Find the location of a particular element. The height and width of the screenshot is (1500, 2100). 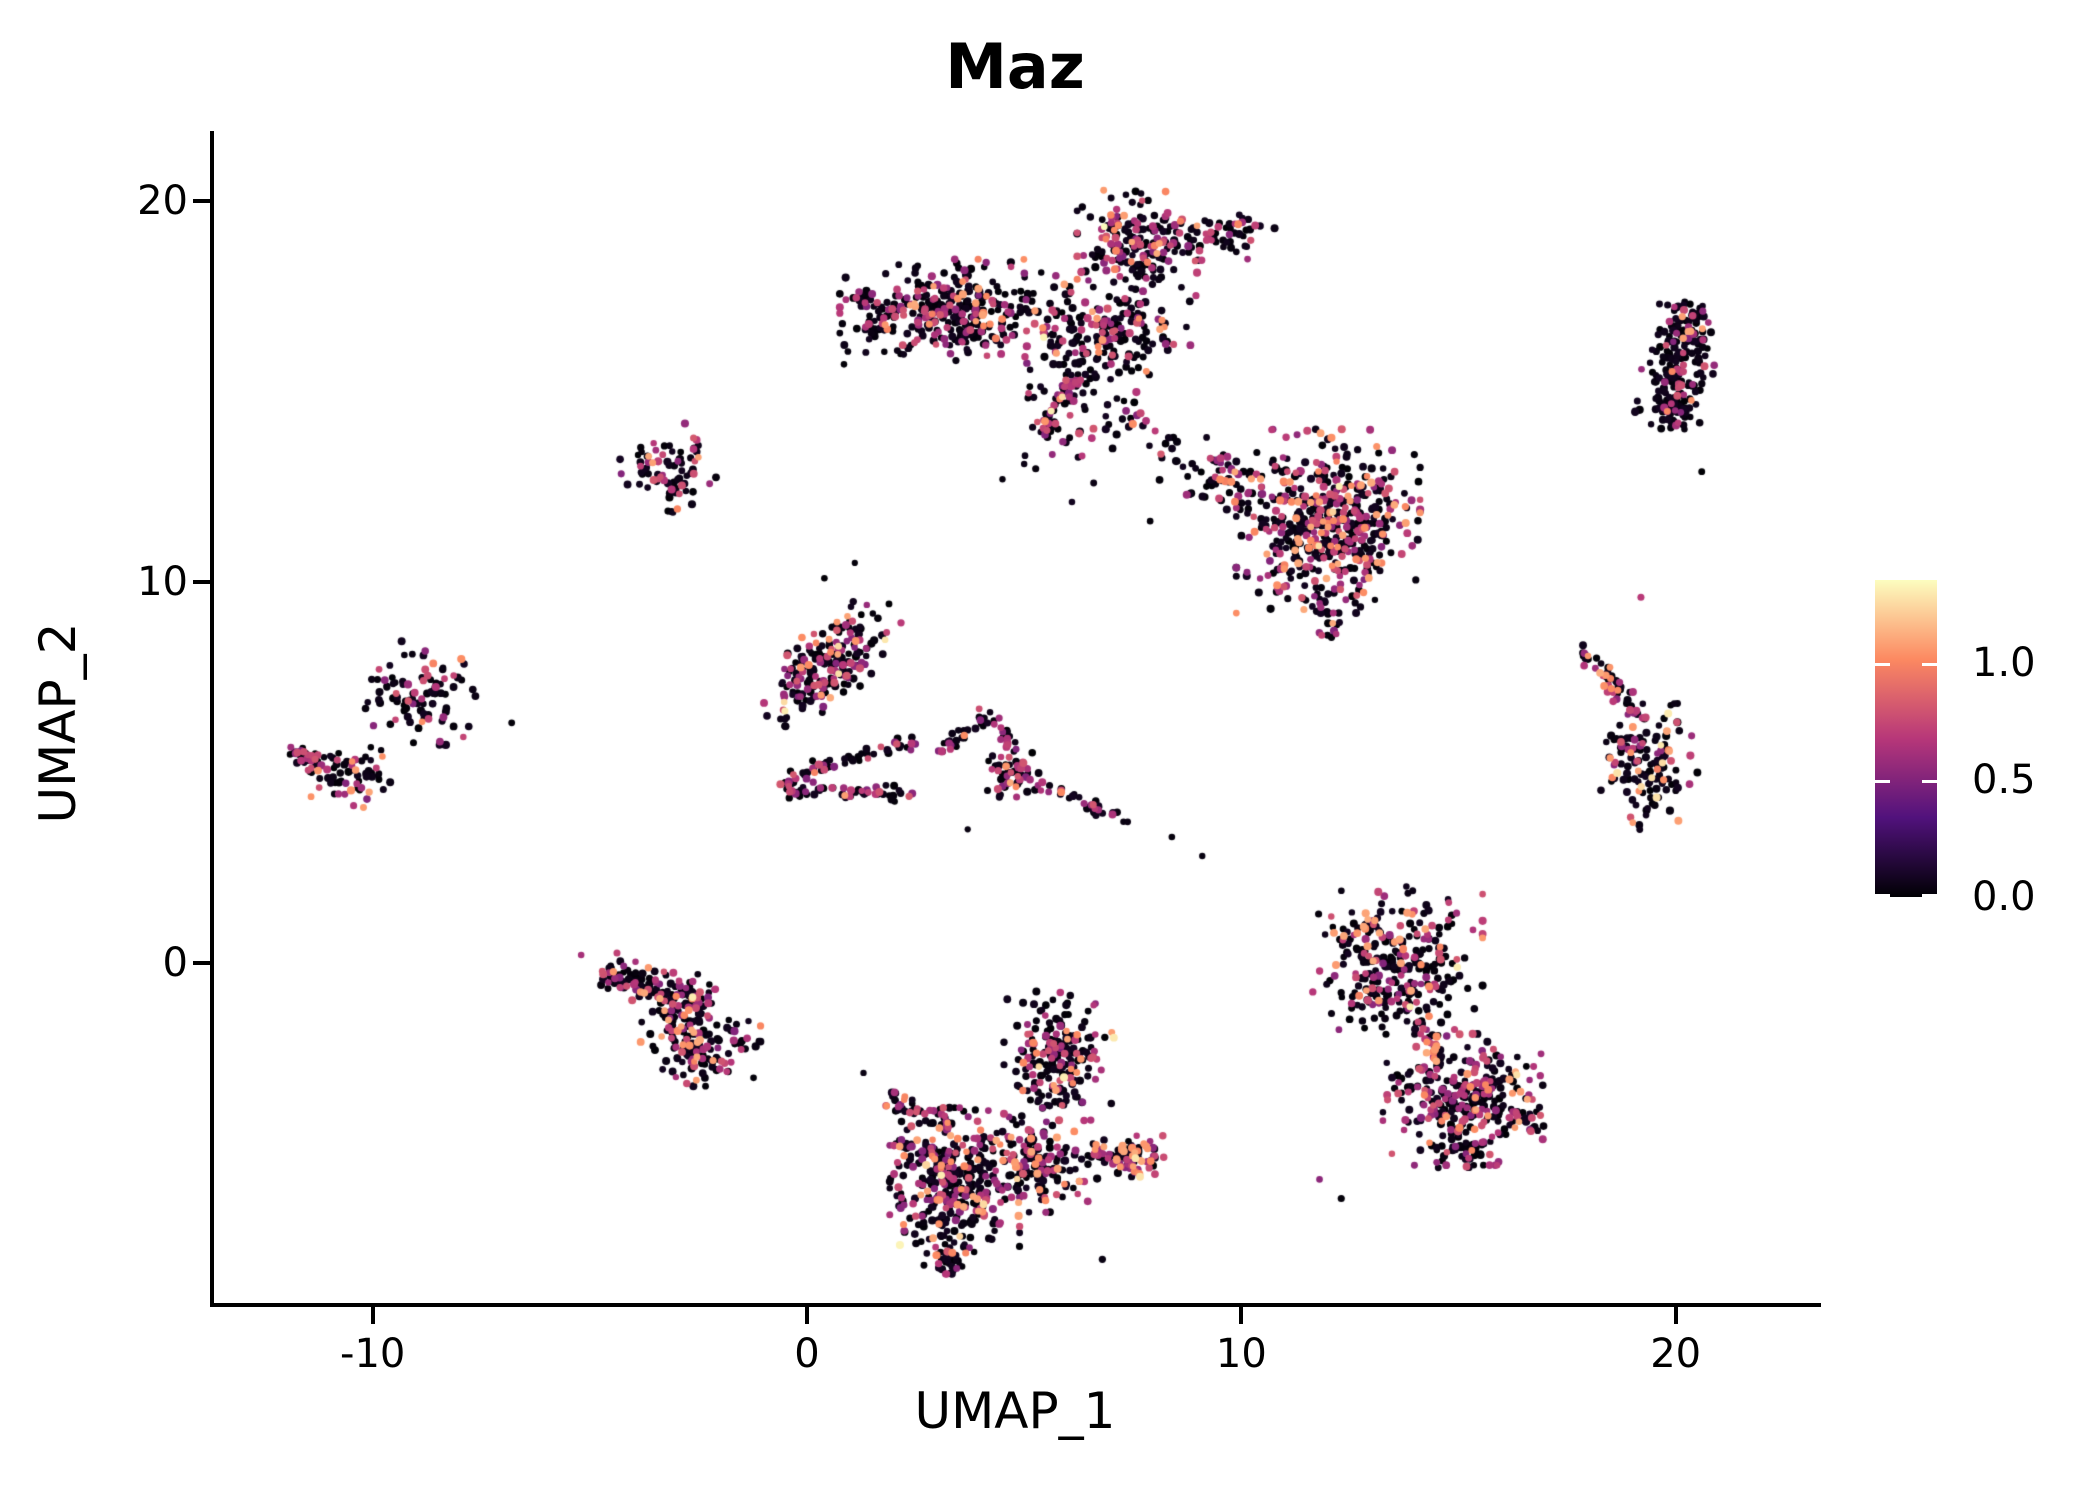

y-axis-line is located at coordinates (212, 719).